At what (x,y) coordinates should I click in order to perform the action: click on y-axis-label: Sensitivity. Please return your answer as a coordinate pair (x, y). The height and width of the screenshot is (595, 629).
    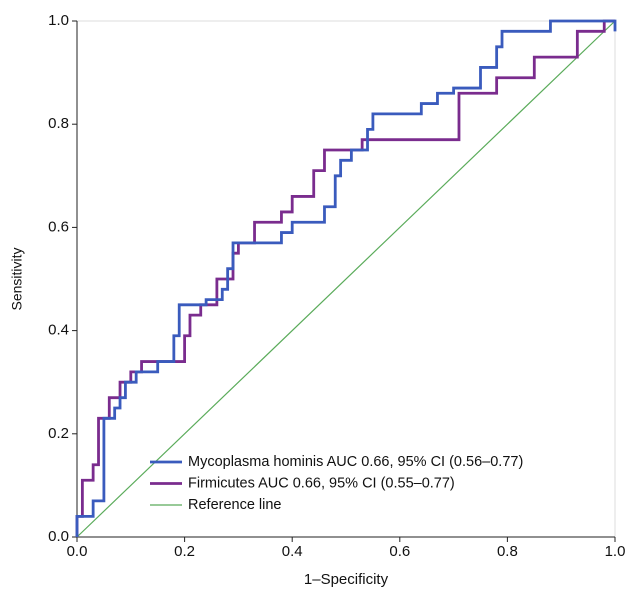
    Looking at the image, I should click on (17, 278).